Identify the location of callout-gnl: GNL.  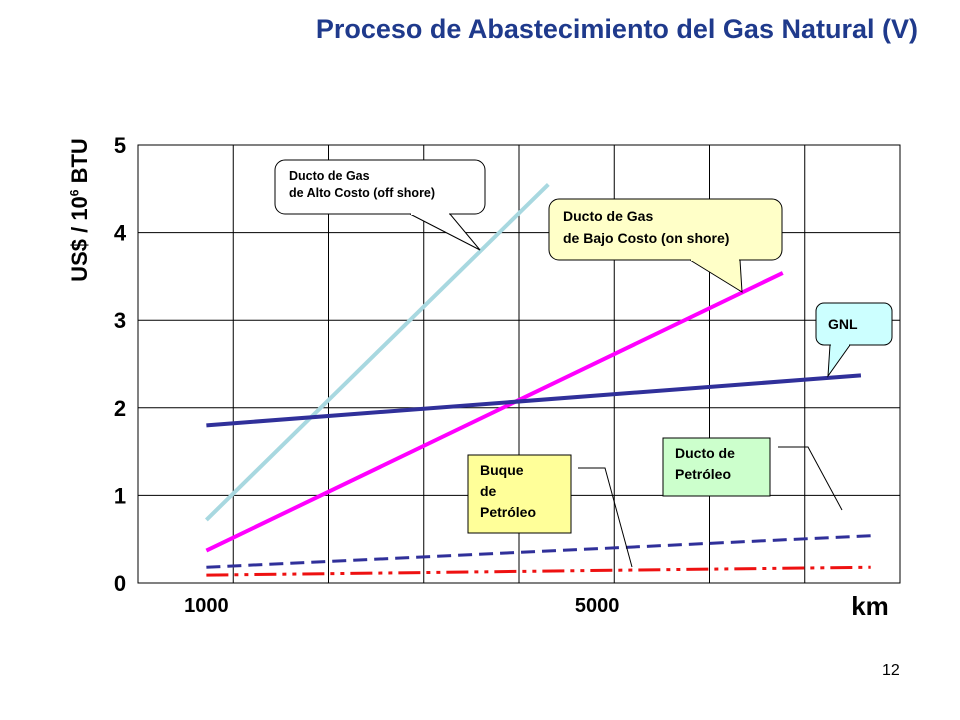
(854, 340).